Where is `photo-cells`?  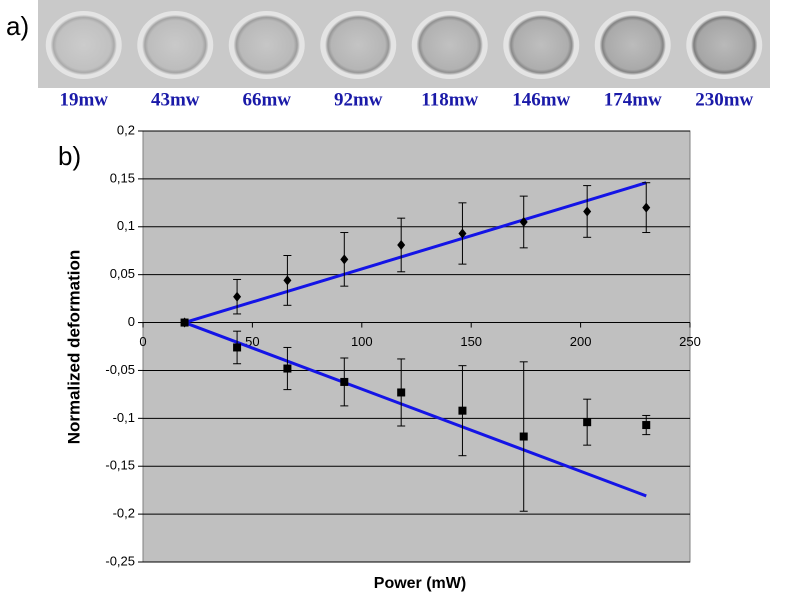
photo-cells is located at coordinates (404, 45).